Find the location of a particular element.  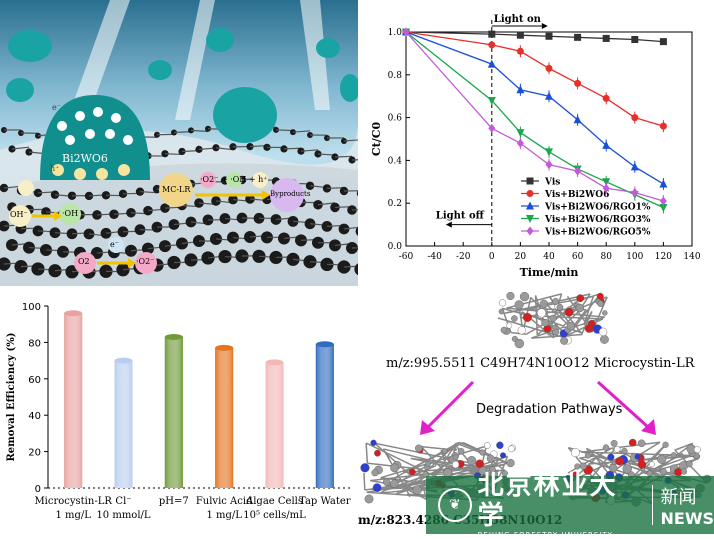

category-label: Tap Water is located at coordinates (325, 501).